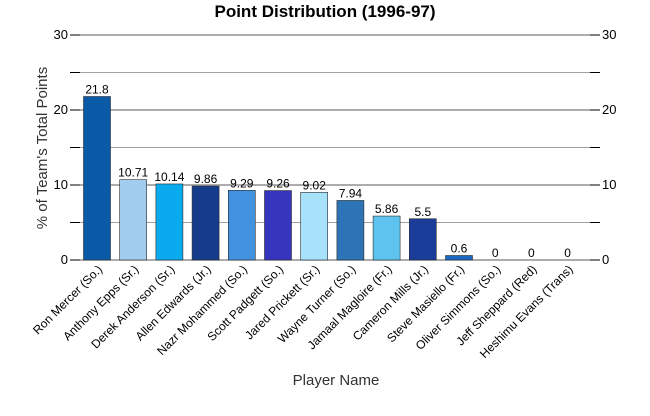 This screenshot has height=416, width=650. Describe the element at coordinates (133, 173) in the screenshot. I see `data-label: 10.71` at that location.